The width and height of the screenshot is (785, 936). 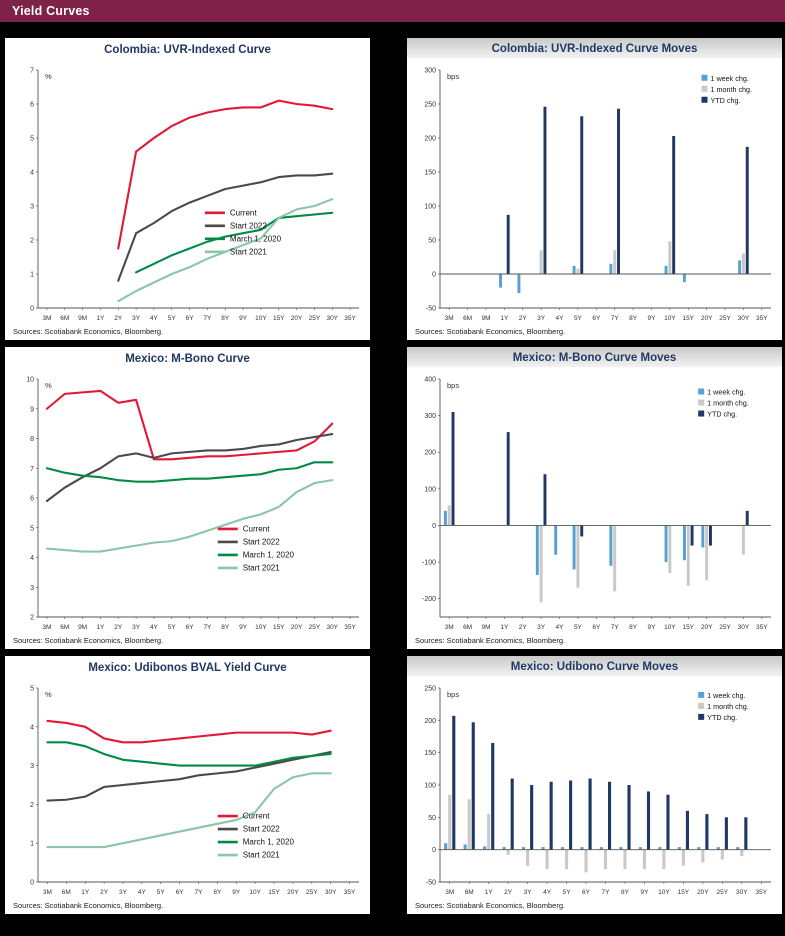 What do you see at coordinates (172, 627) in the screenshot?
I see `svg-text: 5Y` at bounding box center [172, 627].